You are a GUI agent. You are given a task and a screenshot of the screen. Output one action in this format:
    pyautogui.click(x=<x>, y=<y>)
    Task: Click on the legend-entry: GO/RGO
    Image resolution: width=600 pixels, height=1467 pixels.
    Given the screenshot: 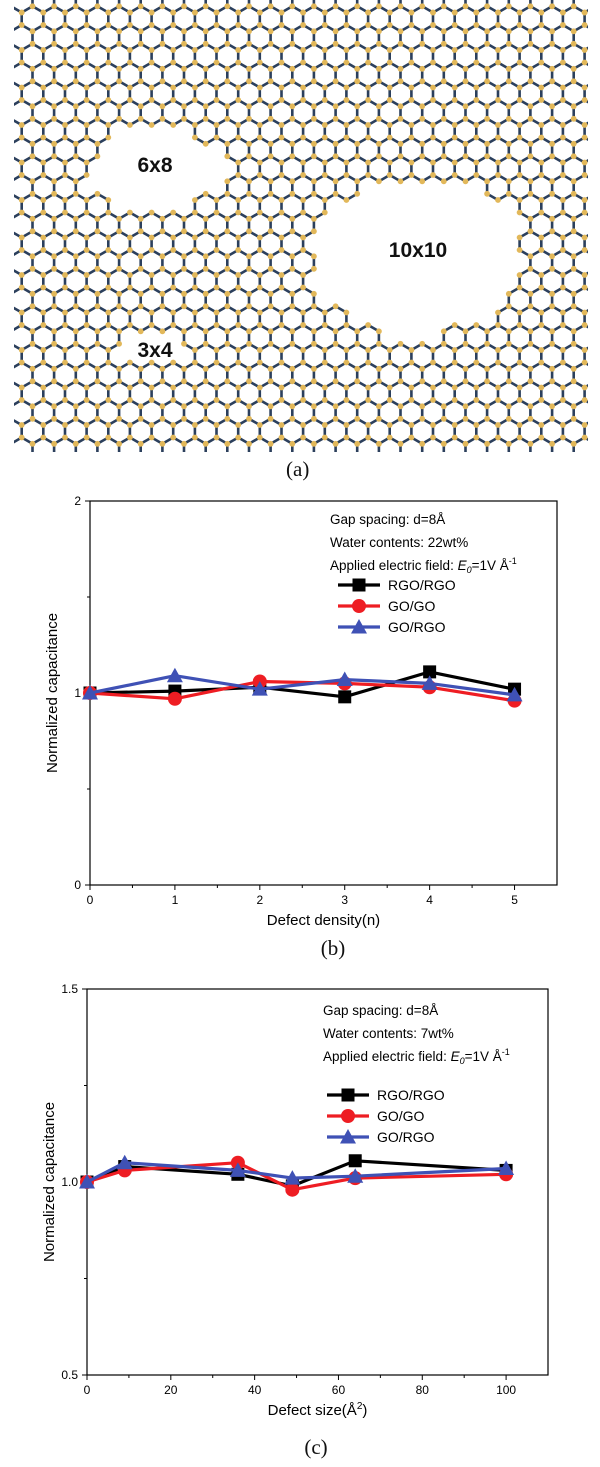 What is the action you would take?
    pyautogui.click(x=392, y=627)
    